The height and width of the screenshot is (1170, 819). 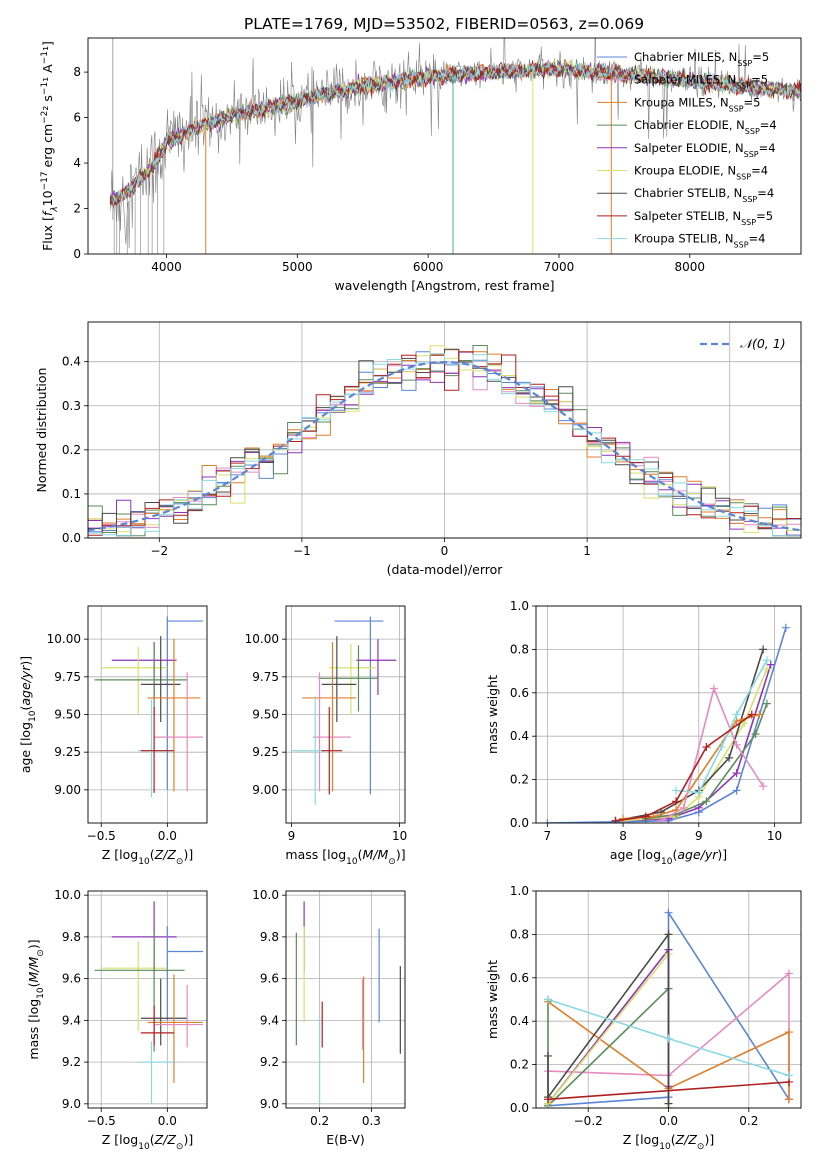 What do you see at coordinates (519, 649) in the screenshot?
I see `y-tick-label: 0.8` at bounding box center [519, 649].